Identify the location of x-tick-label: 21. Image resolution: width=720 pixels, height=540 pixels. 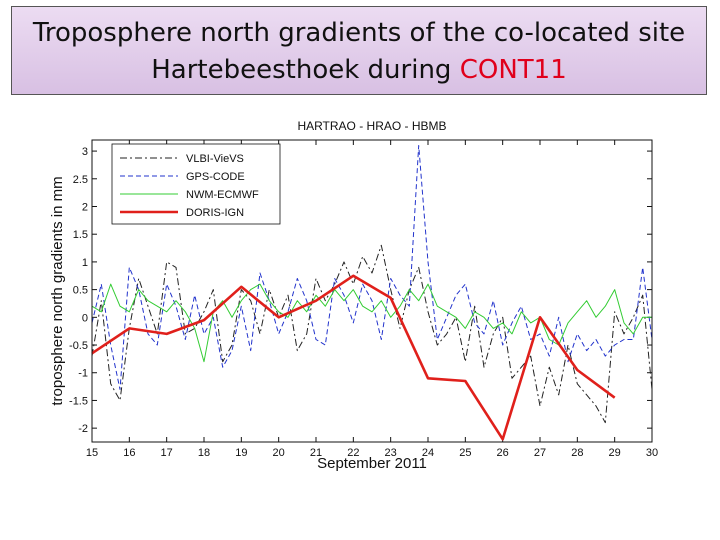
(316, 453).